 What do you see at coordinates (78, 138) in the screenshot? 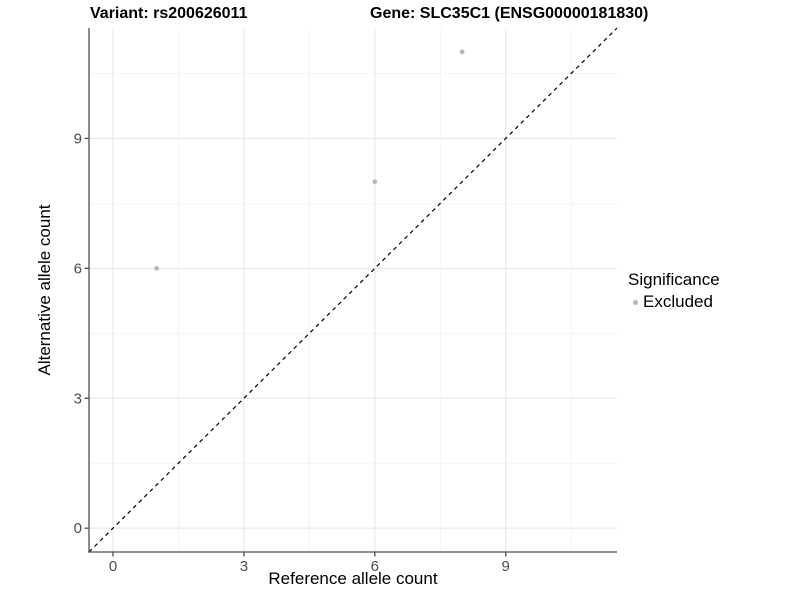
I see `y-tick-label: 9` at bounding box center [78, 138].